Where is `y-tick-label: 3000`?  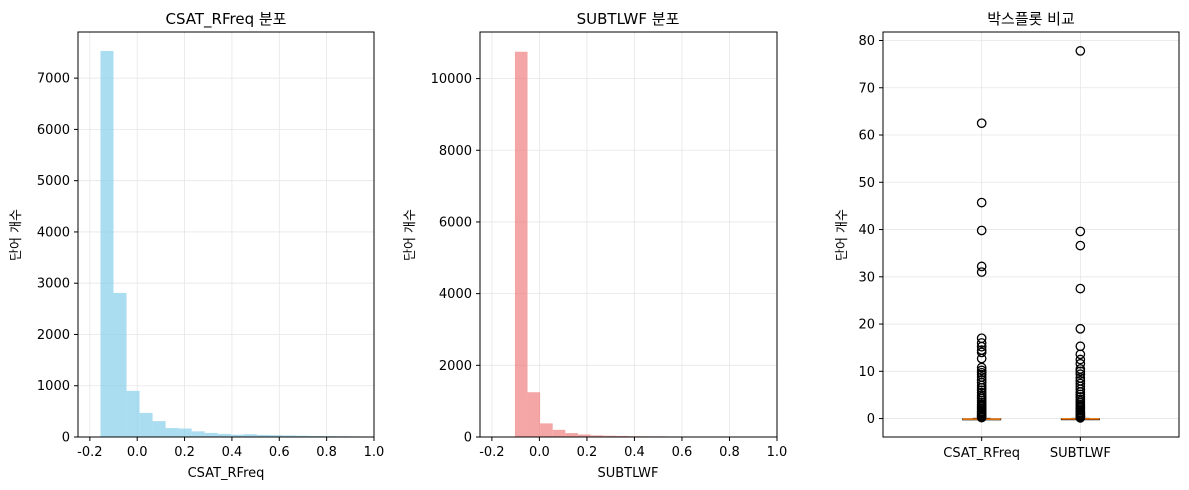 y-tick-label: 3000 is located at coordinates (53, 284).